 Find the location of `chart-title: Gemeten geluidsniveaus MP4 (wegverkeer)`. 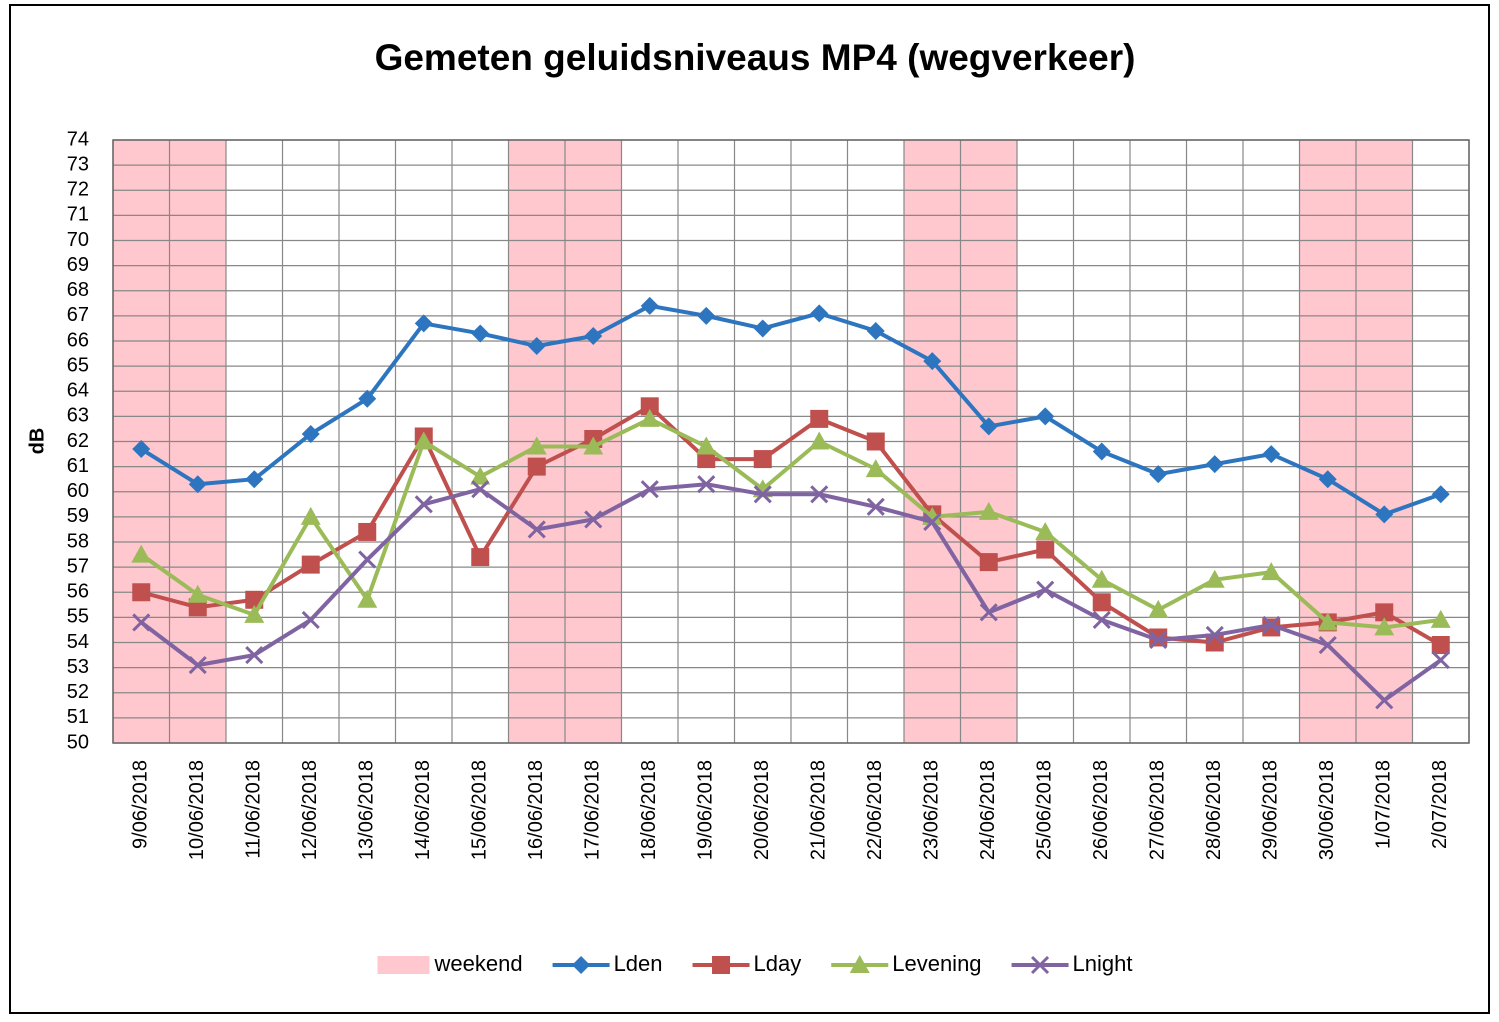

chart-title: Gemeten geluidsniveaus MP4 (wegverkeer) is located at coordinates (755, 57).